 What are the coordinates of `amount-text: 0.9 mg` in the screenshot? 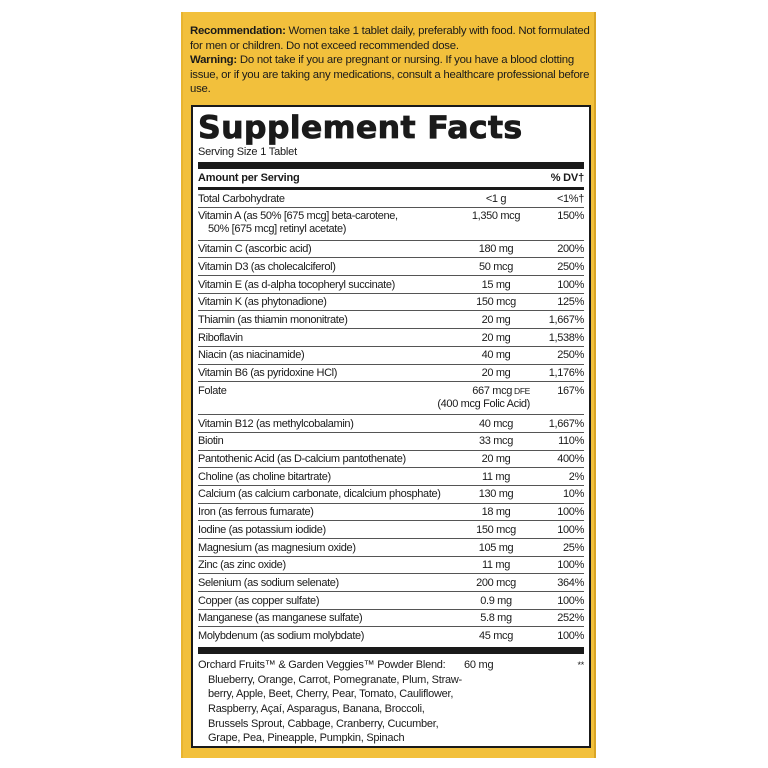 It's located at (496, 600).